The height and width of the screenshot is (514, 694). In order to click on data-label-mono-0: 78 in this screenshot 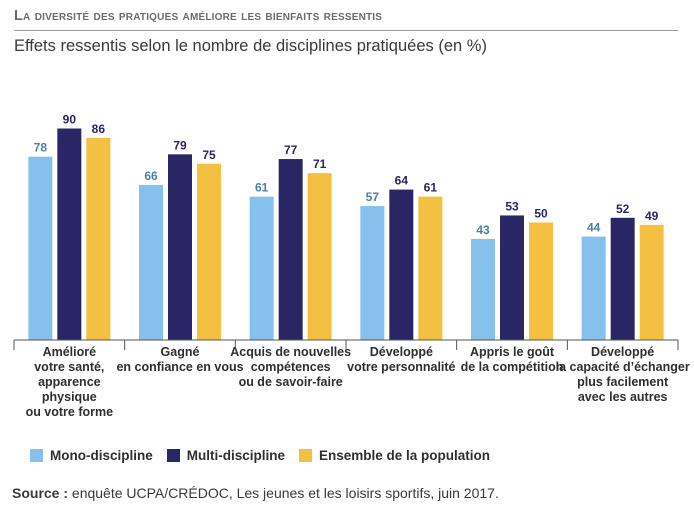, I will do `click(41, 148)`.